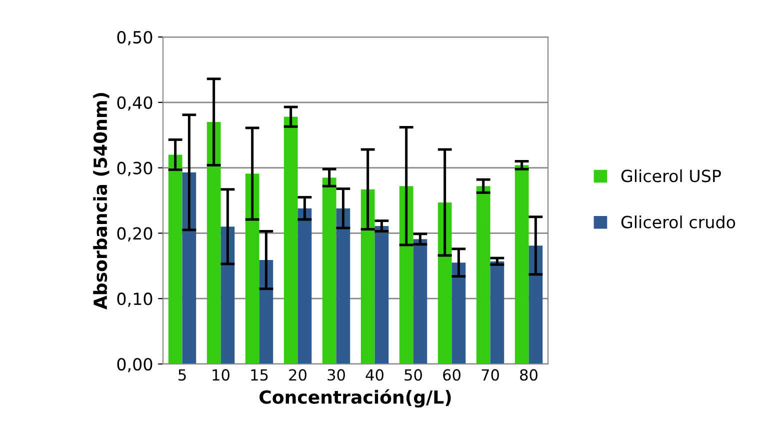  I want to click on legend-label: Glicerol crudo, so click(678, 222).